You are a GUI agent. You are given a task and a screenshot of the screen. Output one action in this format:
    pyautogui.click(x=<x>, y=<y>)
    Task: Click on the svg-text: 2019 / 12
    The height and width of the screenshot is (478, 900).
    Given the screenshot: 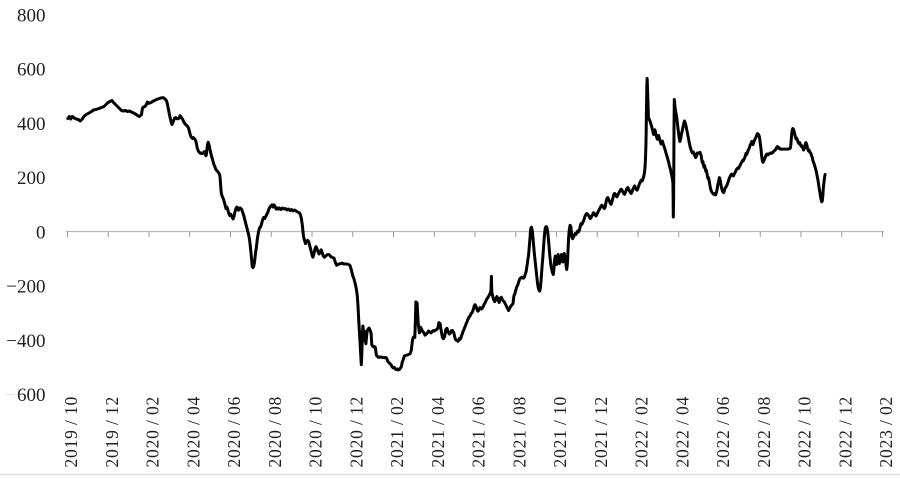 What is the action you would take?
    pyautogui.click(x=112, y=432)
    